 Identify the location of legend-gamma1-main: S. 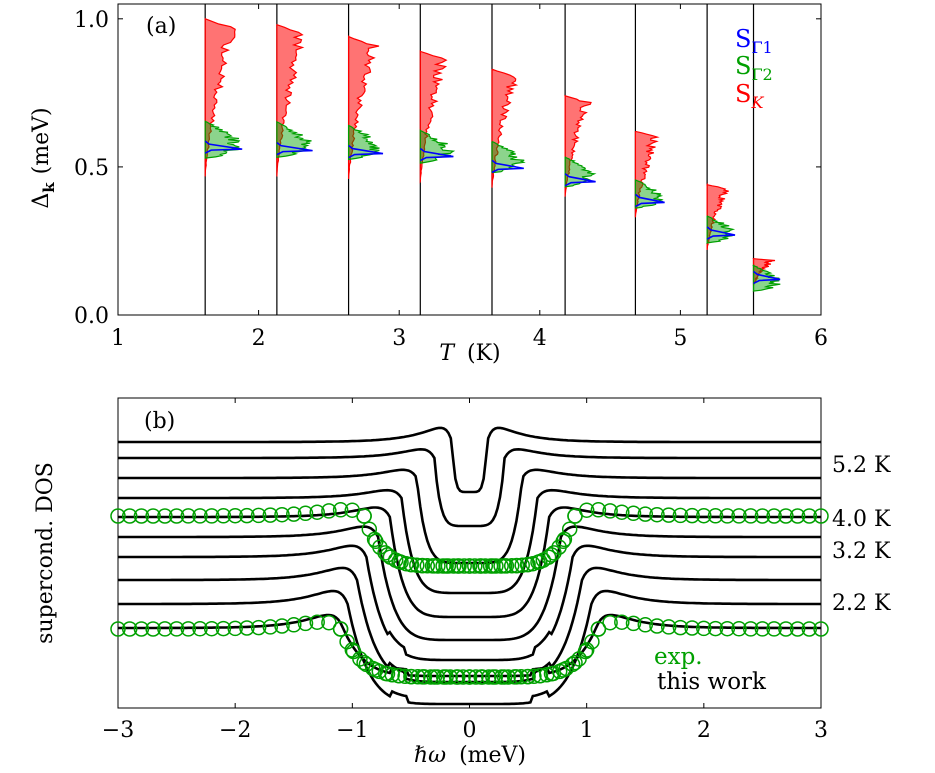
(743, 39).